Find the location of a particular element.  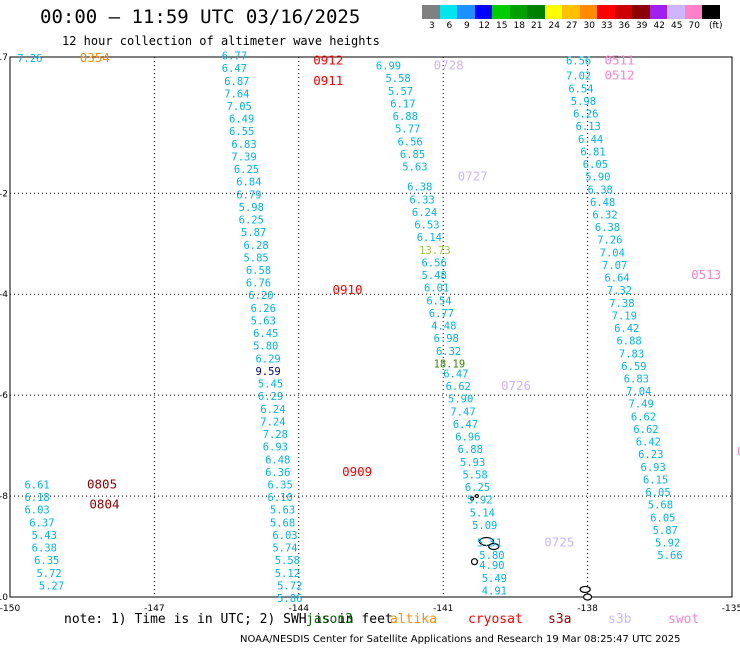

latitude-tick-label: -8 is located at coordinates (4, 497).